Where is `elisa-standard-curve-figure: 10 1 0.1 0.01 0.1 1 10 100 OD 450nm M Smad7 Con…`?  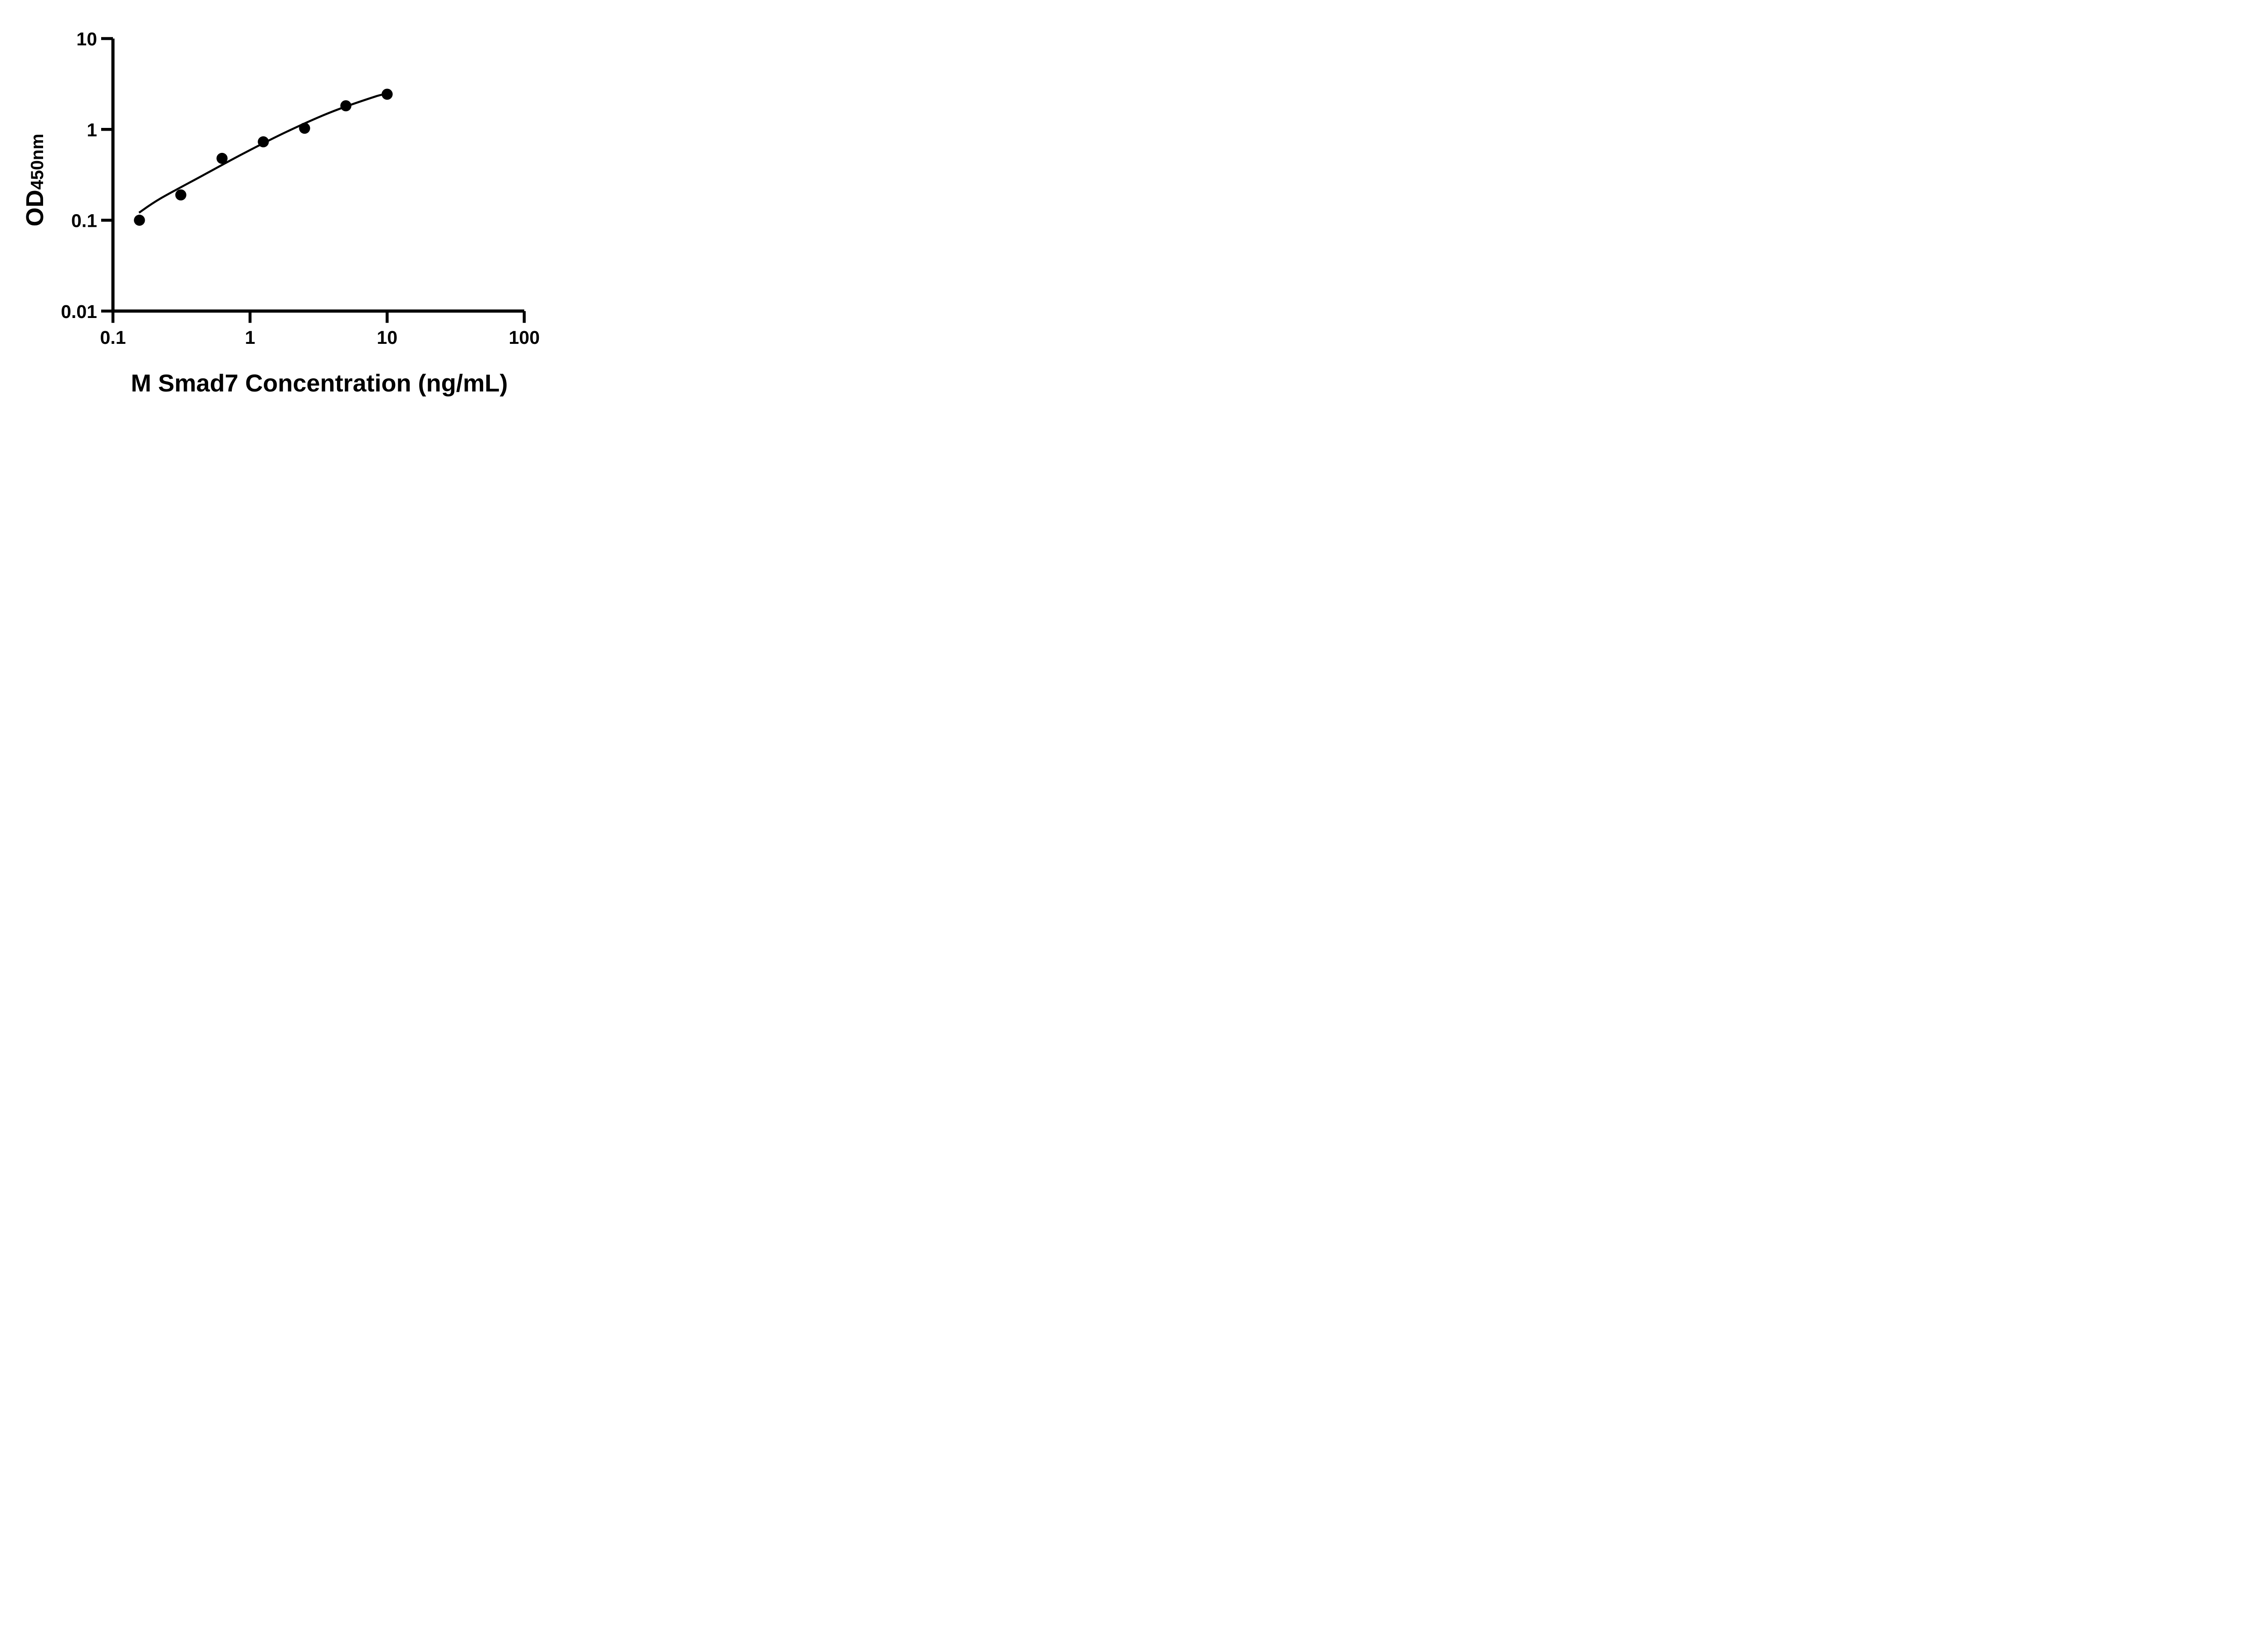 elisa-standard-curve-figure: 10 1 0.1 0.01 0.1 1 10 100 OD 450nm M Smad7 Con… is located at coordinates (291, 204).